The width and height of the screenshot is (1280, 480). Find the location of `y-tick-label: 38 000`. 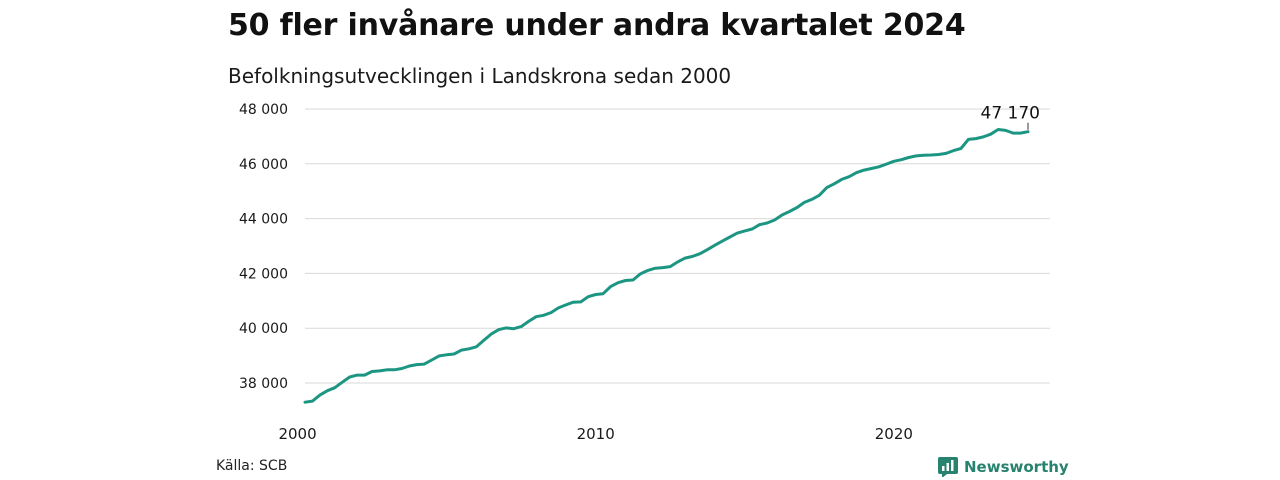

y-tick-label: 38 000 is located at coordinates (263, 384).